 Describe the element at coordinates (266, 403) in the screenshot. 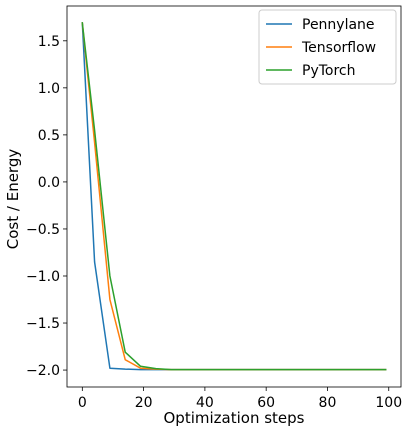

I see `x-tick-label: 60` at that location.